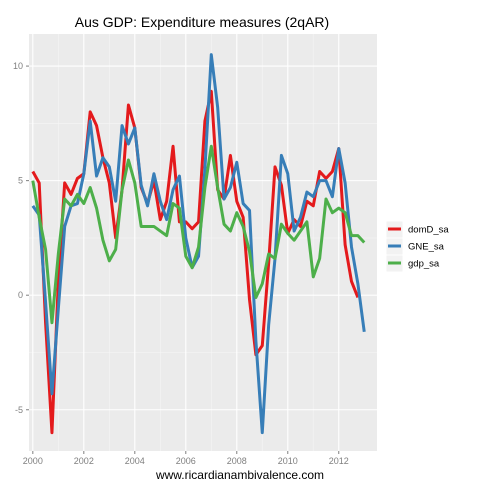  Describe the element at coordinates (18, 66) in the screenshot. I see `y-tick-label: 10` at that location.